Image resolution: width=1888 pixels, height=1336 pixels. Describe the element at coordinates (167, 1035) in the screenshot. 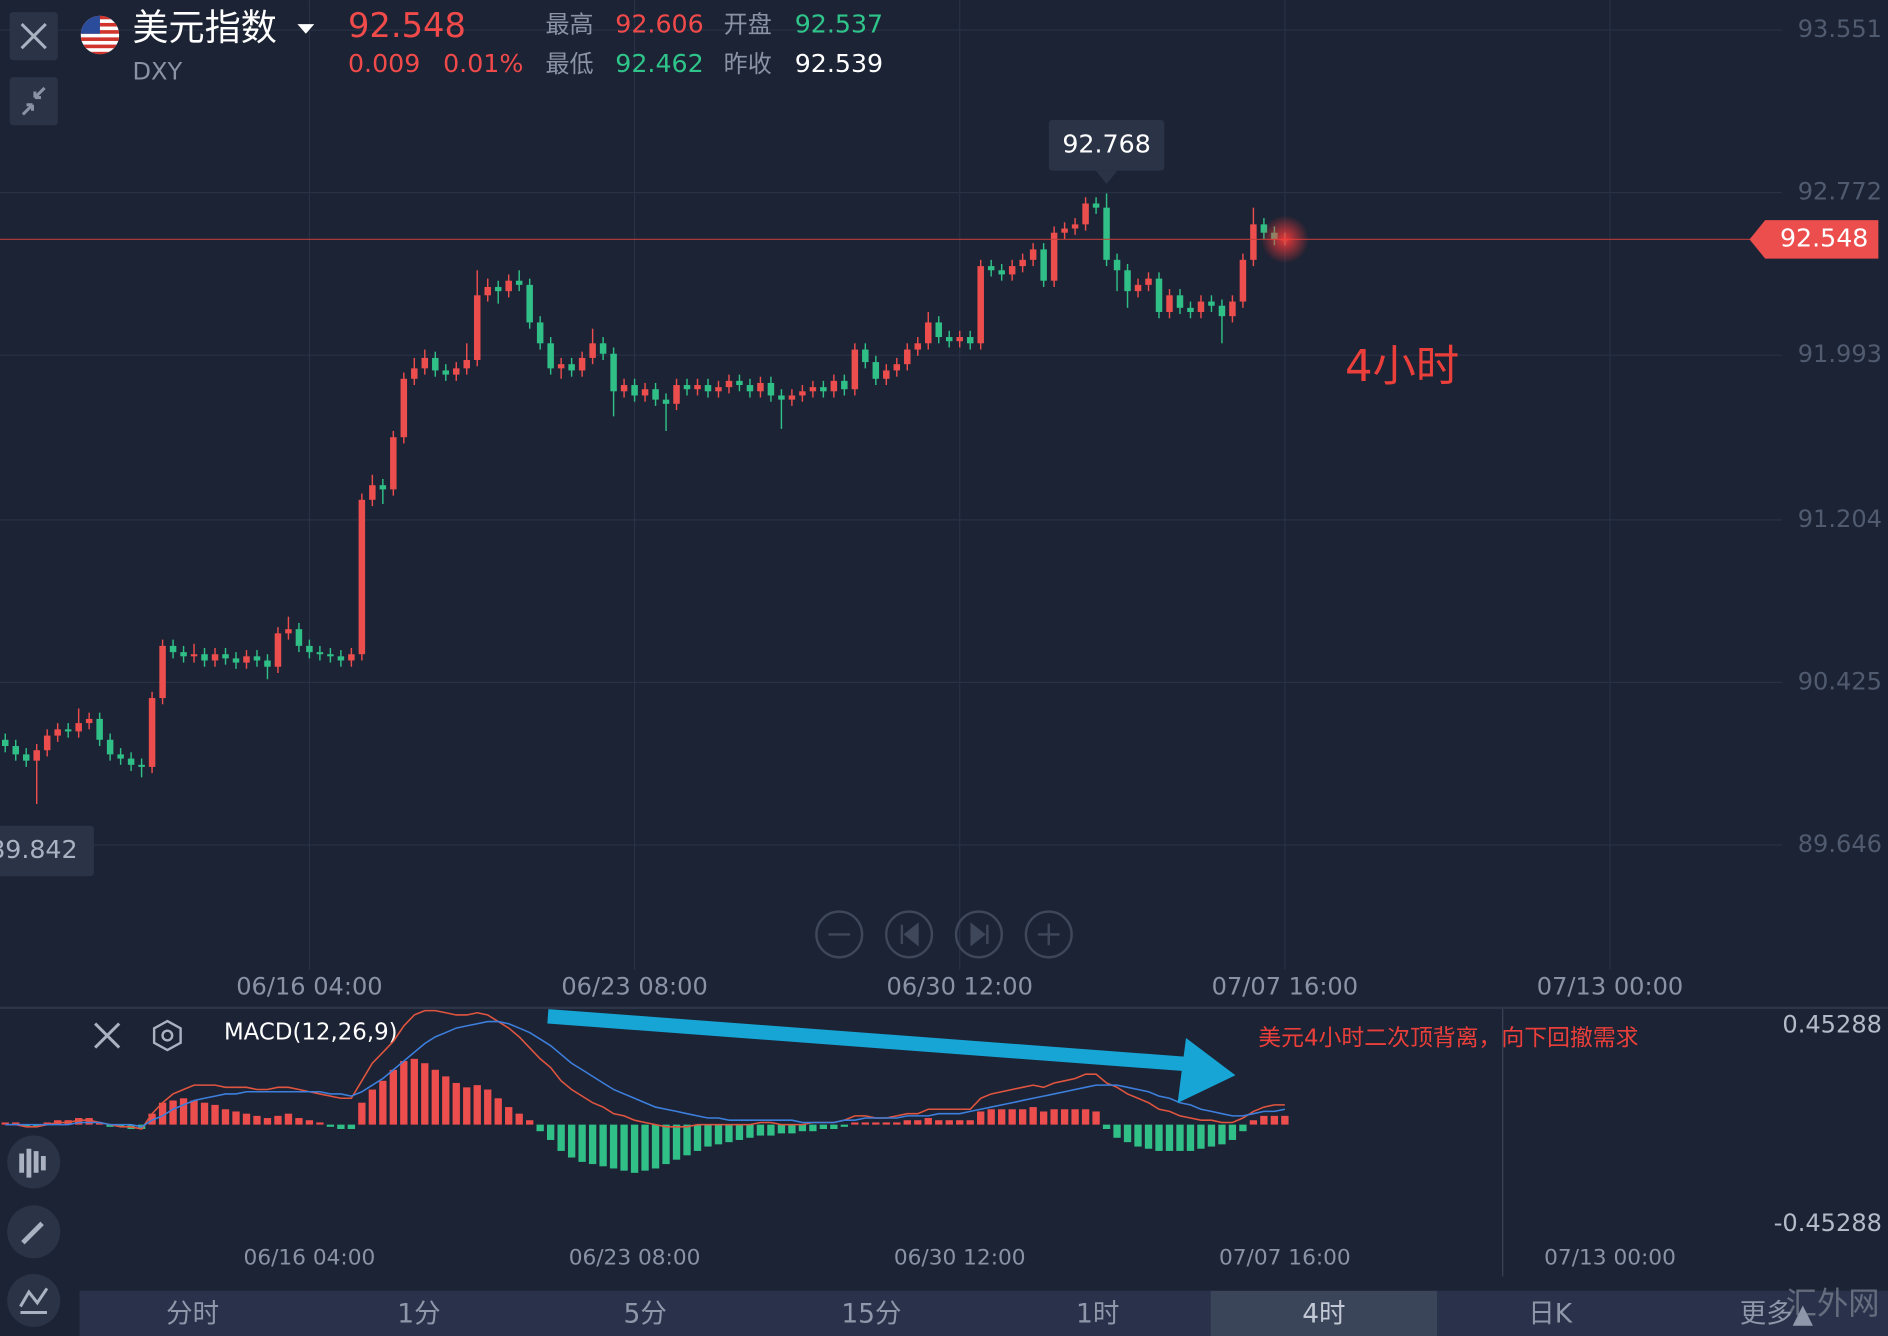

I see `macd-settings-icon` at that location.